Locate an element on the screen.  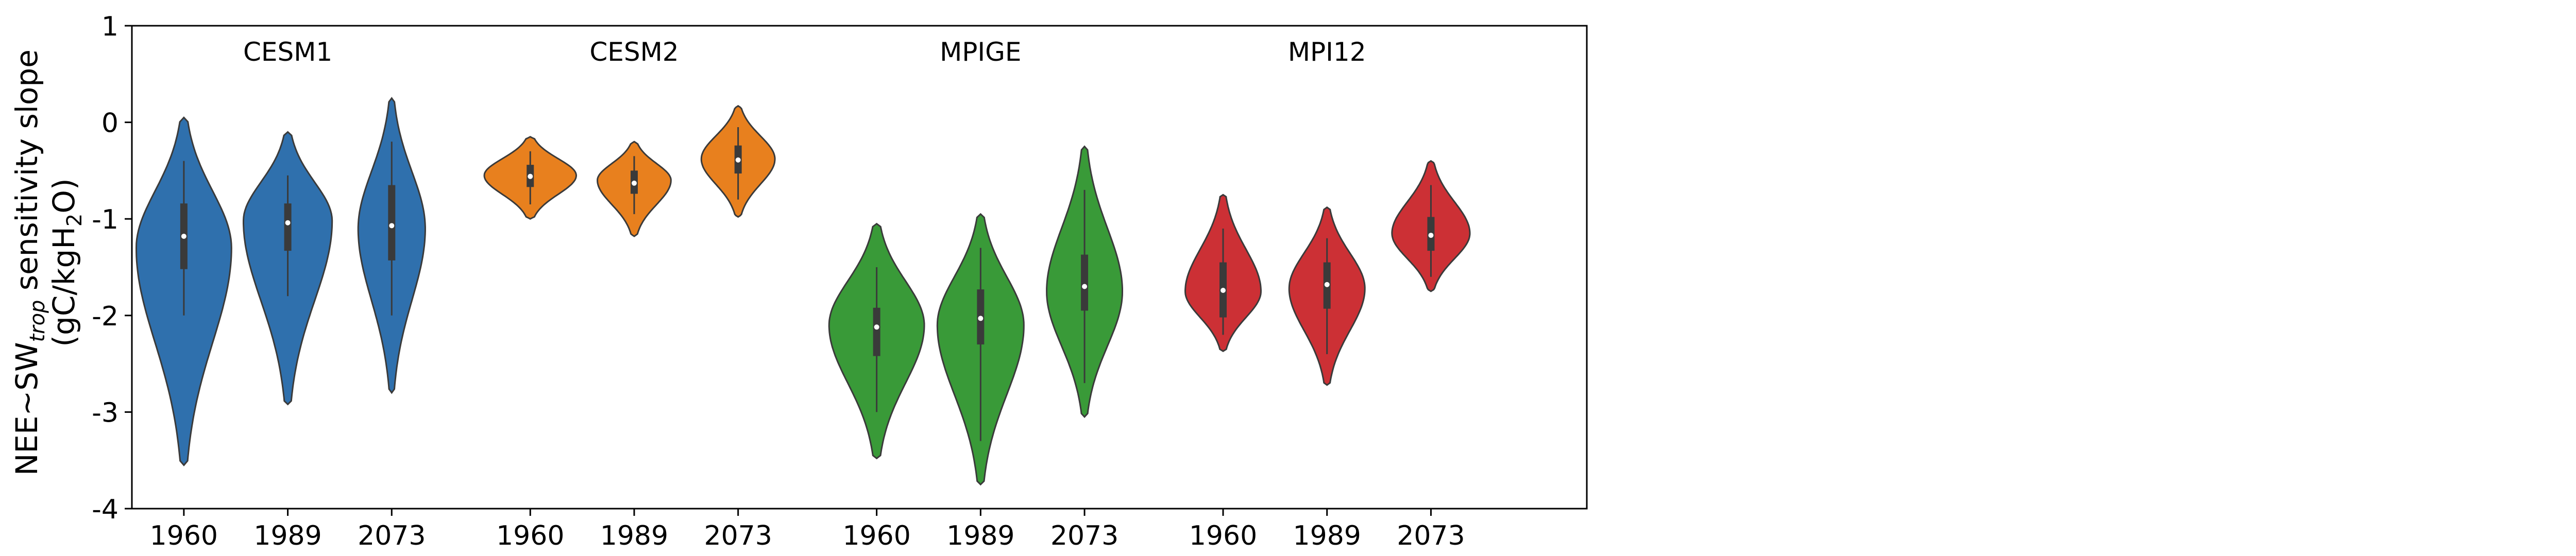
y-tick-label: -4 is located at coordinates (105, 509).